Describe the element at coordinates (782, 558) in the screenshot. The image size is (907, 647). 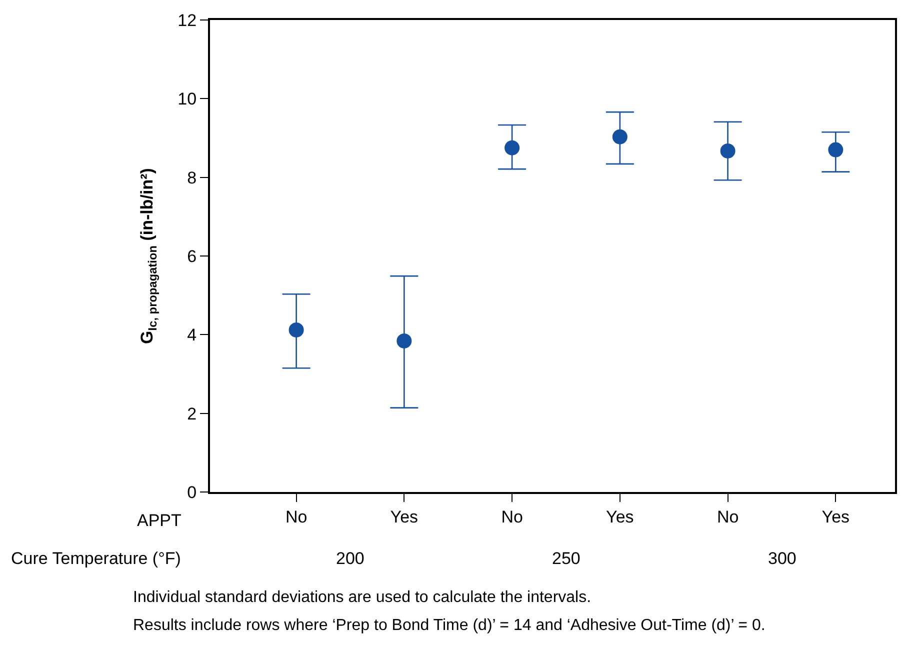
I see `text: 300` at that location.